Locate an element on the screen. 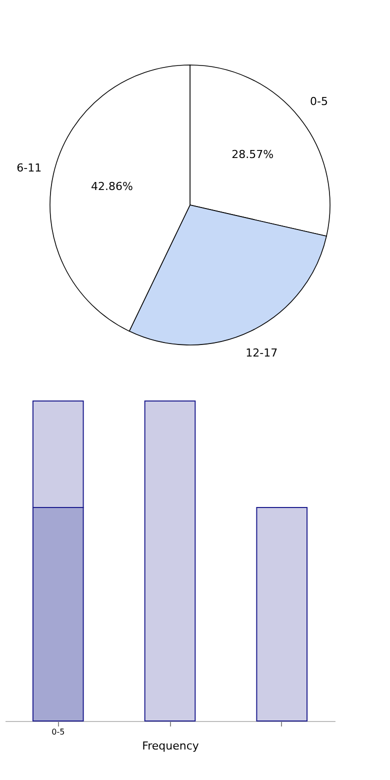 The height and width of the screenshot is (780, 390). x-axis-title: Frequency is located at coordinates (171, 746).